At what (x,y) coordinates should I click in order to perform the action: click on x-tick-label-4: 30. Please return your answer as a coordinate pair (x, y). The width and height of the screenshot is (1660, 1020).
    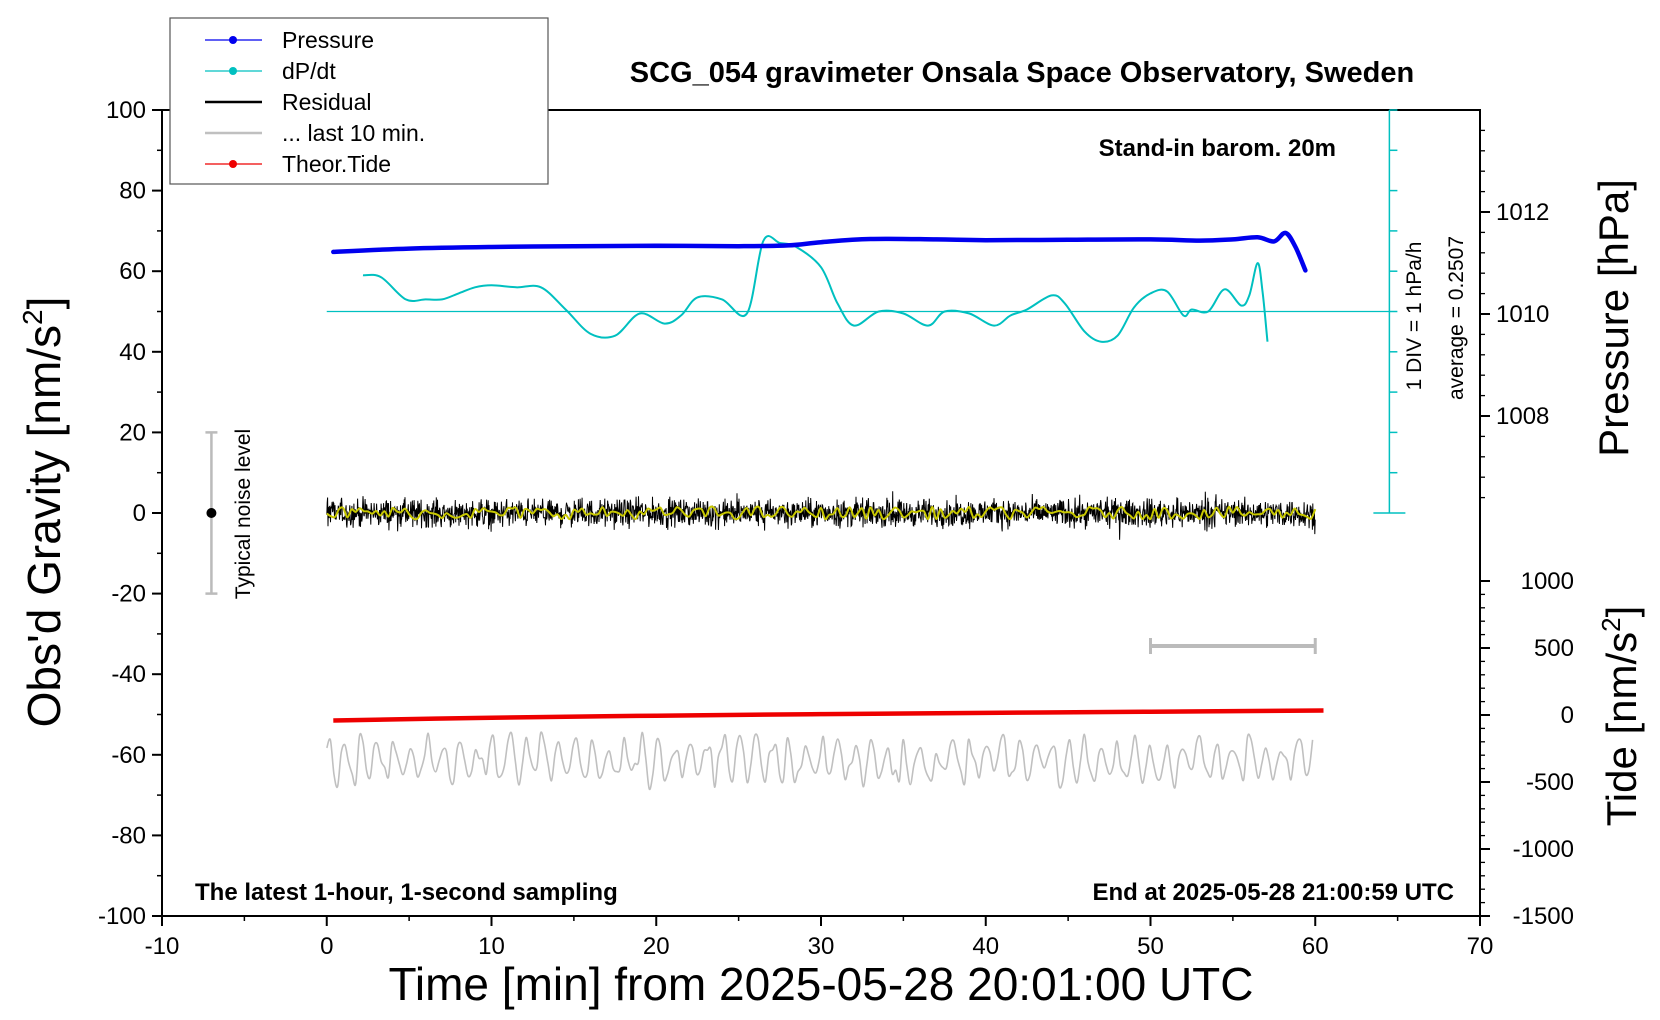
    Looking at the image, I should click on (821, 946).